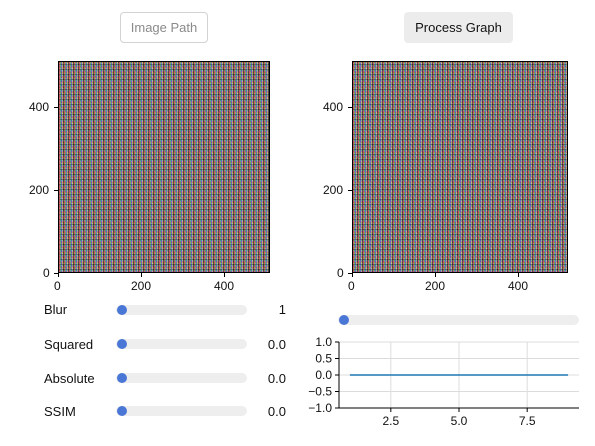  What do you see at coordinates (276, 411) in the screenshot?
I see `slider-value-ssim: 0.0` at bounding box center [276, 411].